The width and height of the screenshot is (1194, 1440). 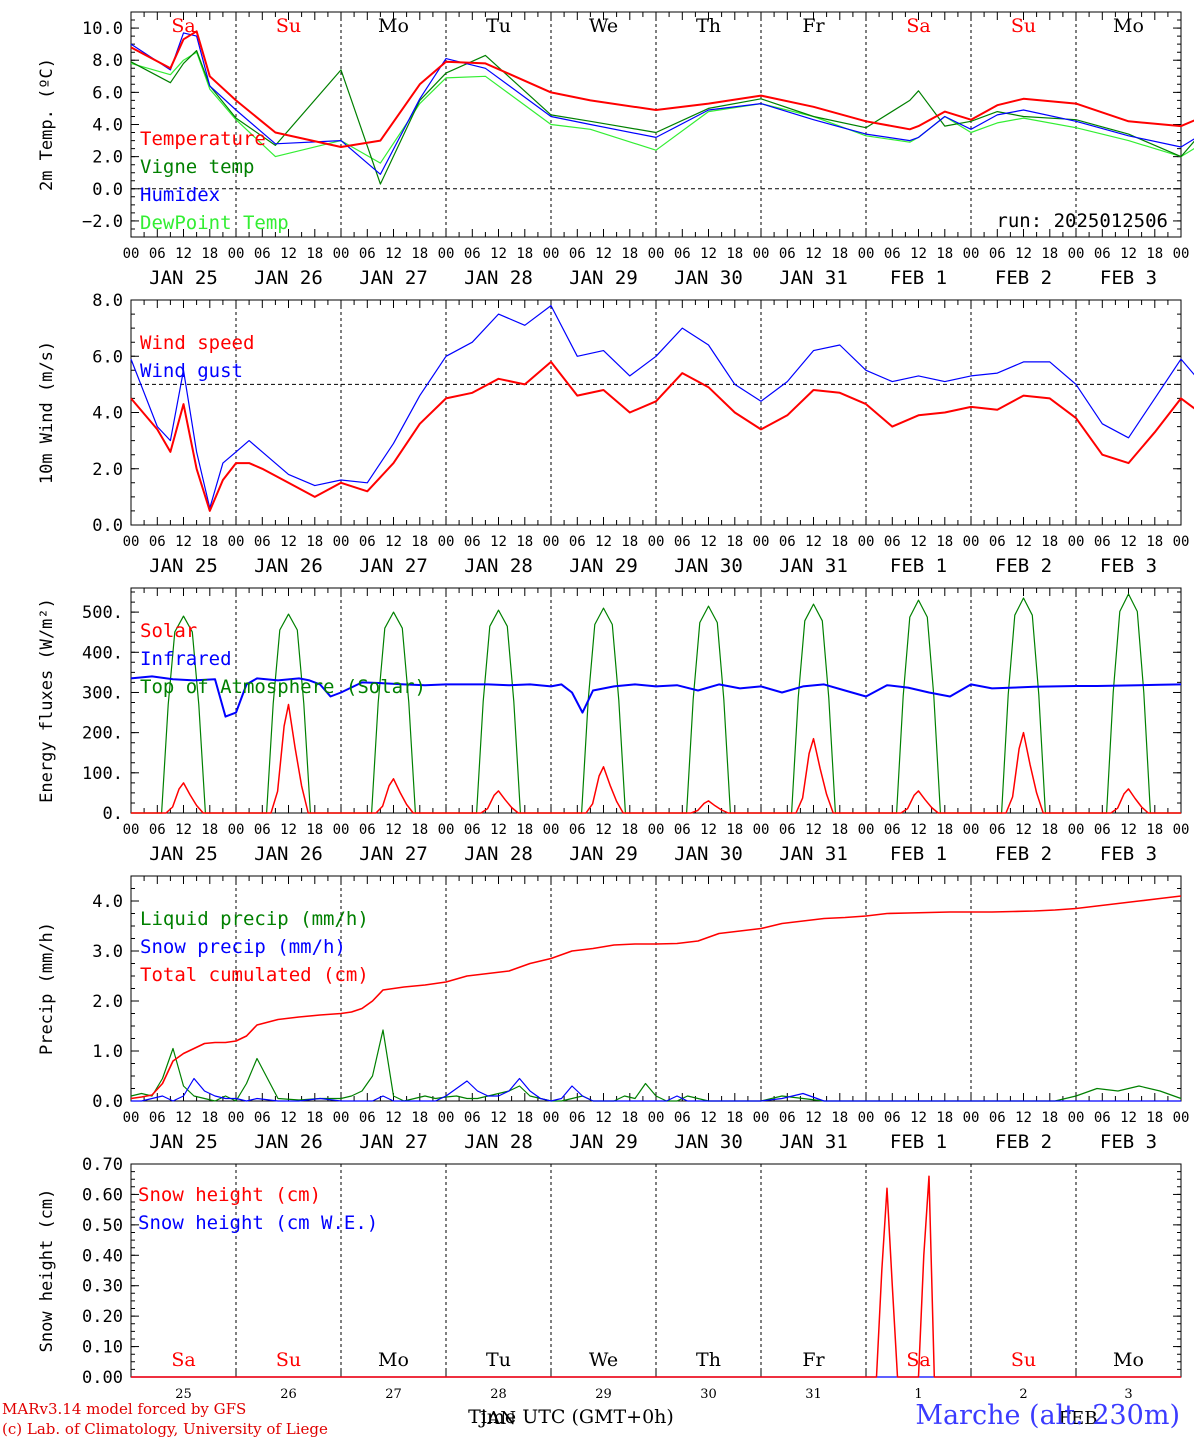 I want to click on y-tick-label: 400., so click(x=102, y=653).